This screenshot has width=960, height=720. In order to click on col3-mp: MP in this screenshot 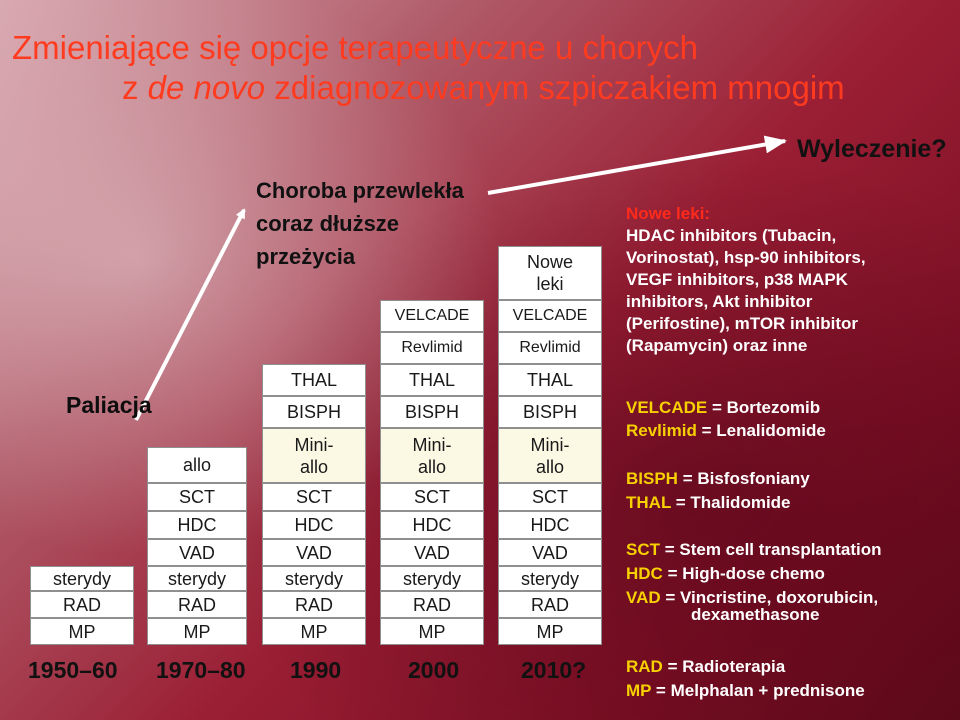, I will do `click(314, 631)`.